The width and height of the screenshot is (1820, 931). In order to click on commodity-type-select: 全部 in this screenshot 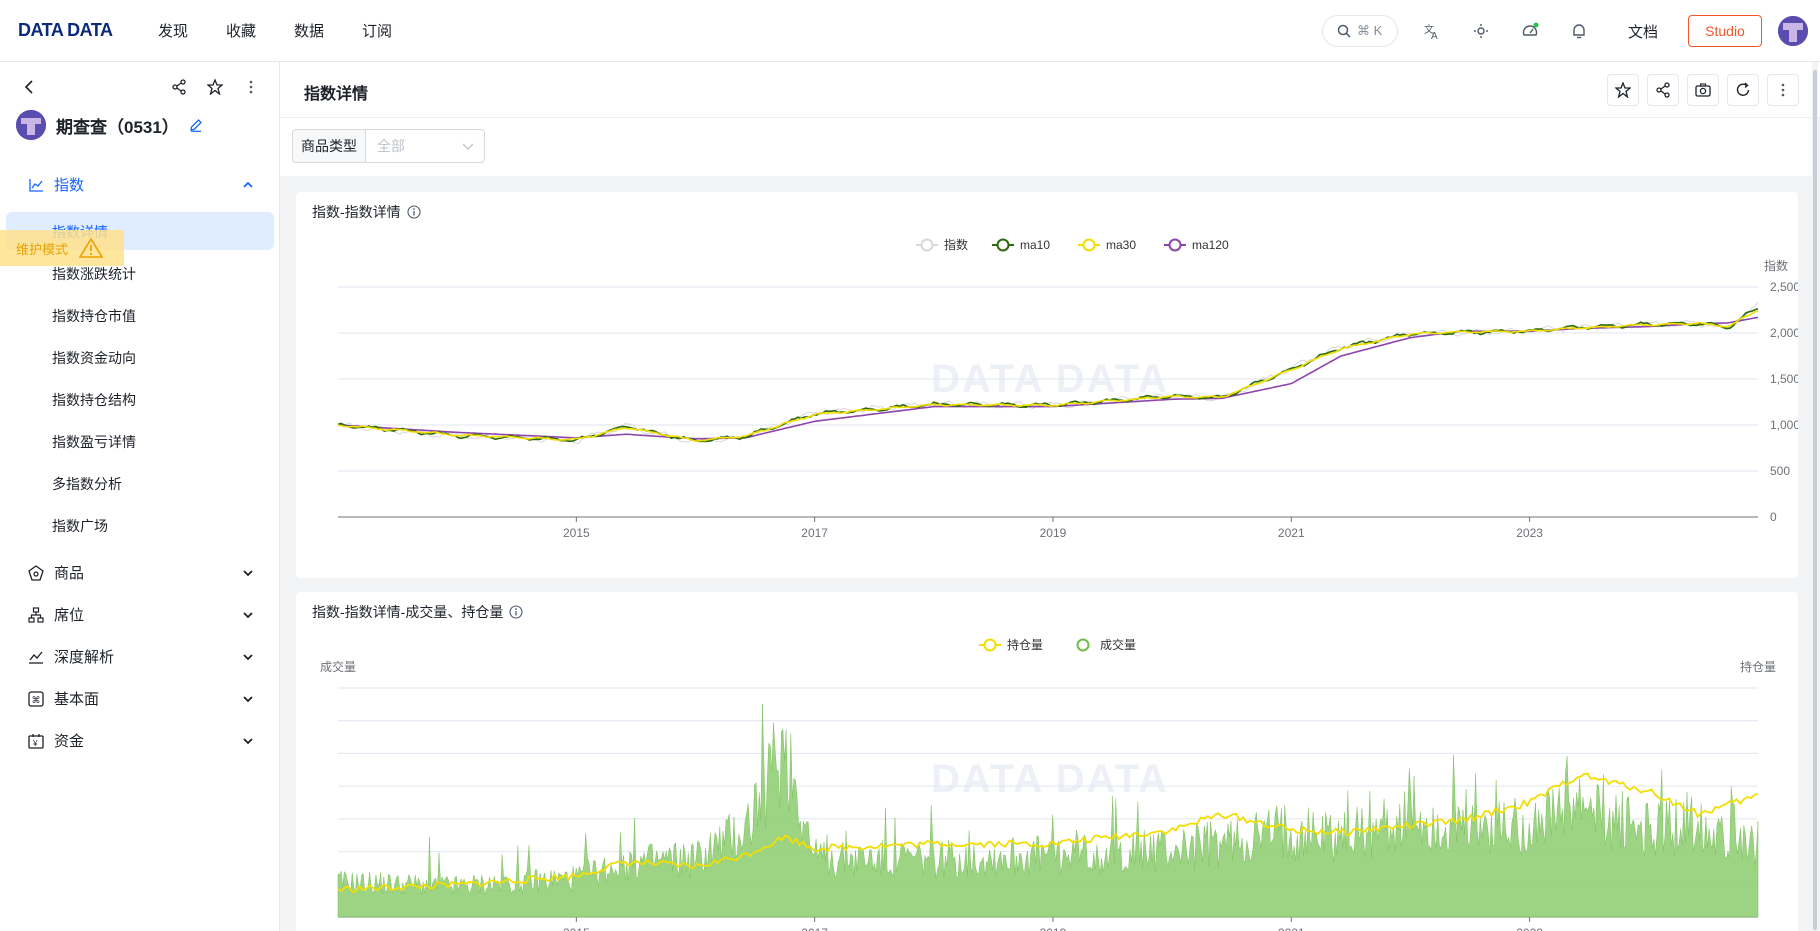, I will do `click(425, 146)`.